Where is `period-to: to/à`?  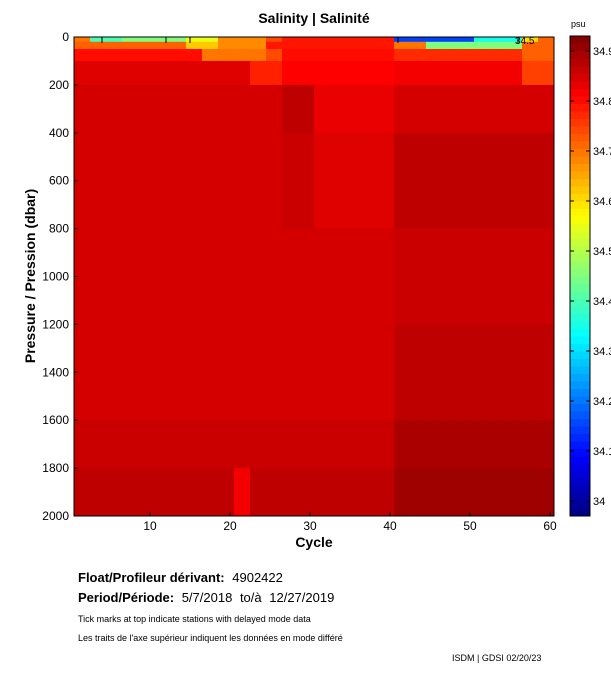 period-to: to/à is located at coordinates (251, 597).